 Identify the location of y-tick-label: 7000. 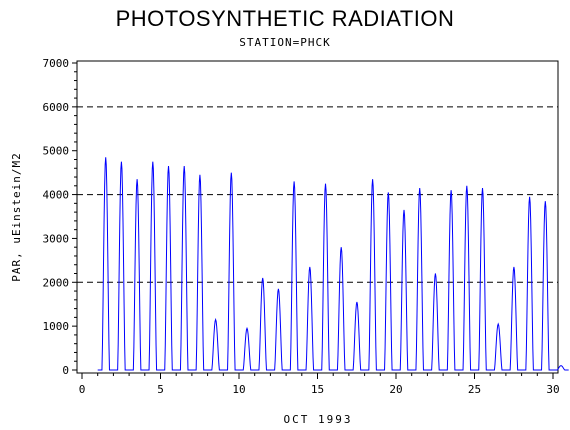
(56, 63).